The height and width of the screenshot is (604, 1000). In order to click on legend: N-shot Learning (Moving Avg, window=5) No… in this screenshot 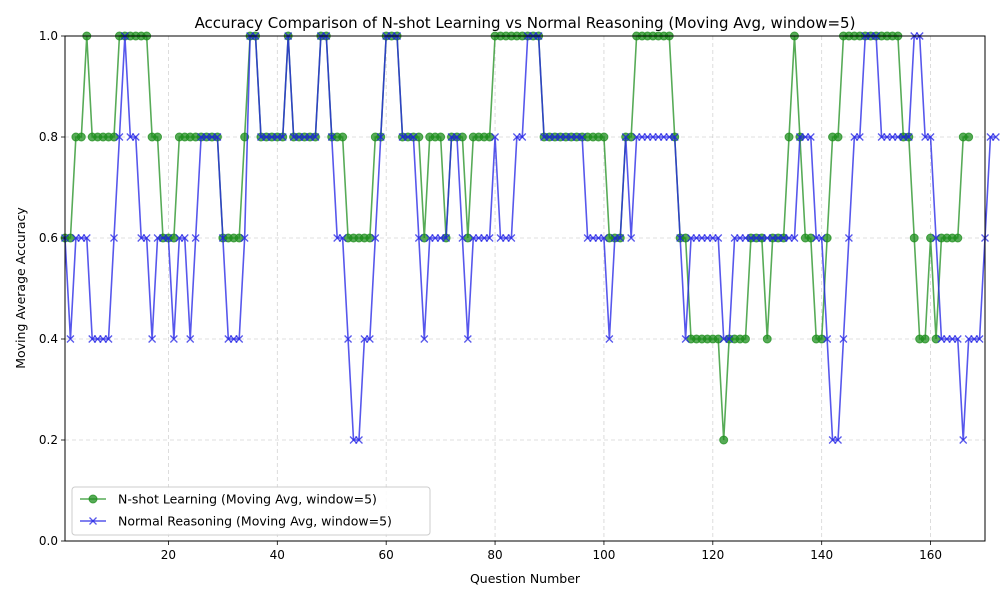, I will do `click(251, 511)`.